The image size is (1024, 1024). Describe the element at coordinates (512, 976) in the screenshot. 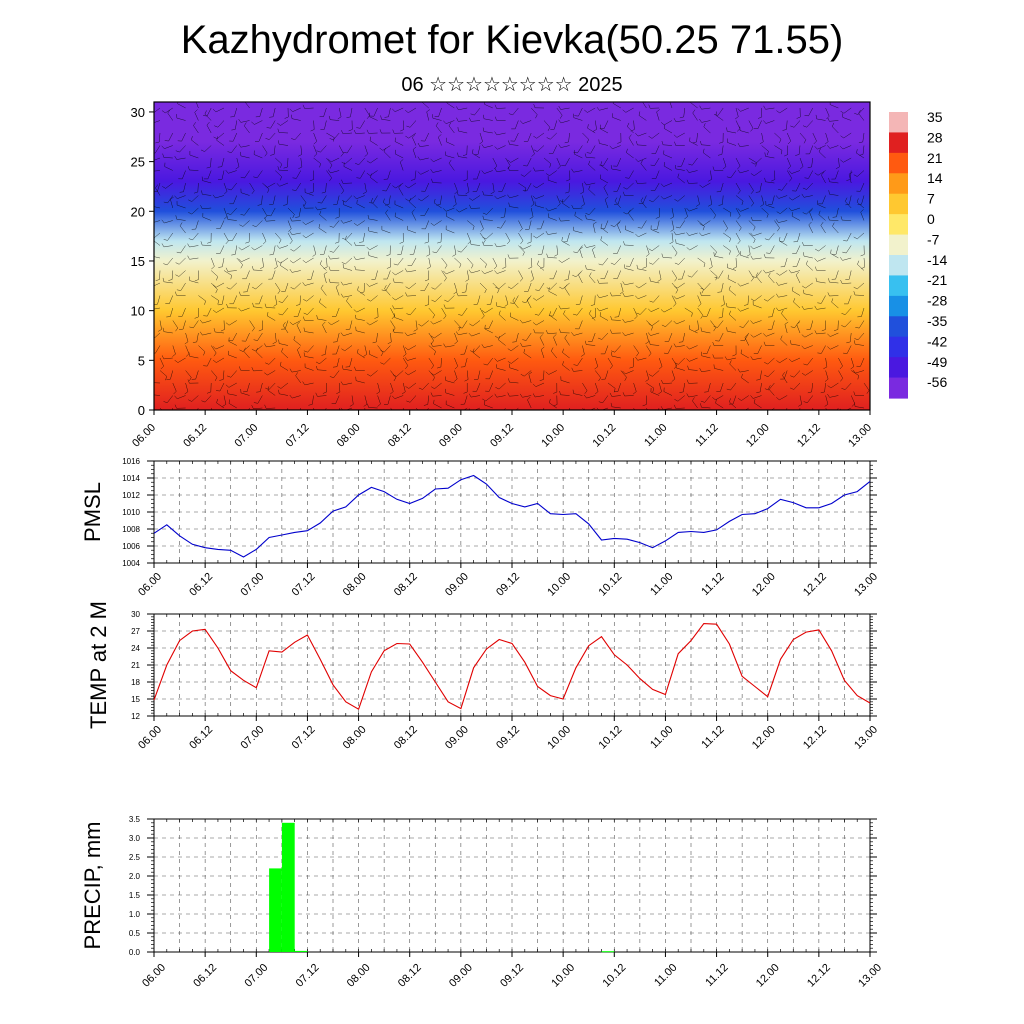

I see `x-tick-label: 09.12` at that location.